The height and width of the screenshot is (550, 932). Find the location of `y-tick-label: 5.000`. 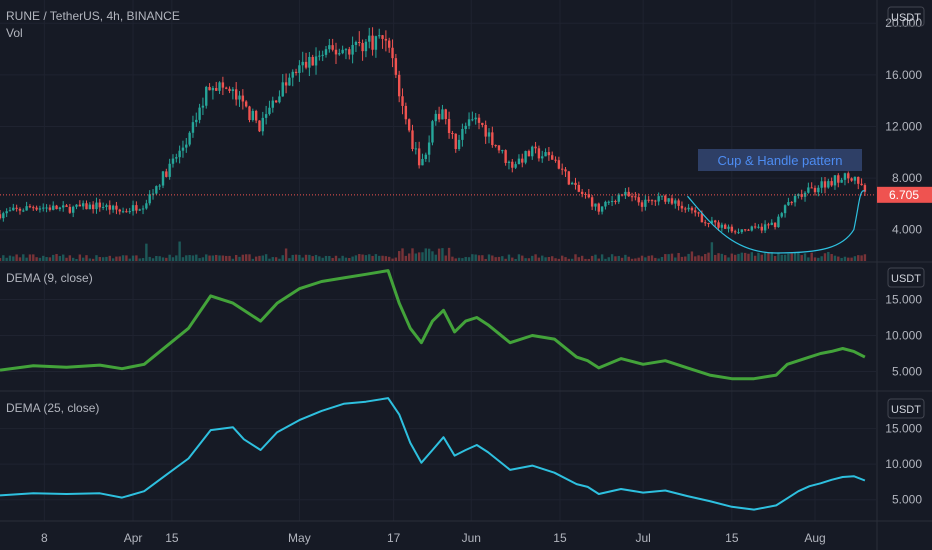

y-tick-label: 5.000 is located at coordinates (907, 372).